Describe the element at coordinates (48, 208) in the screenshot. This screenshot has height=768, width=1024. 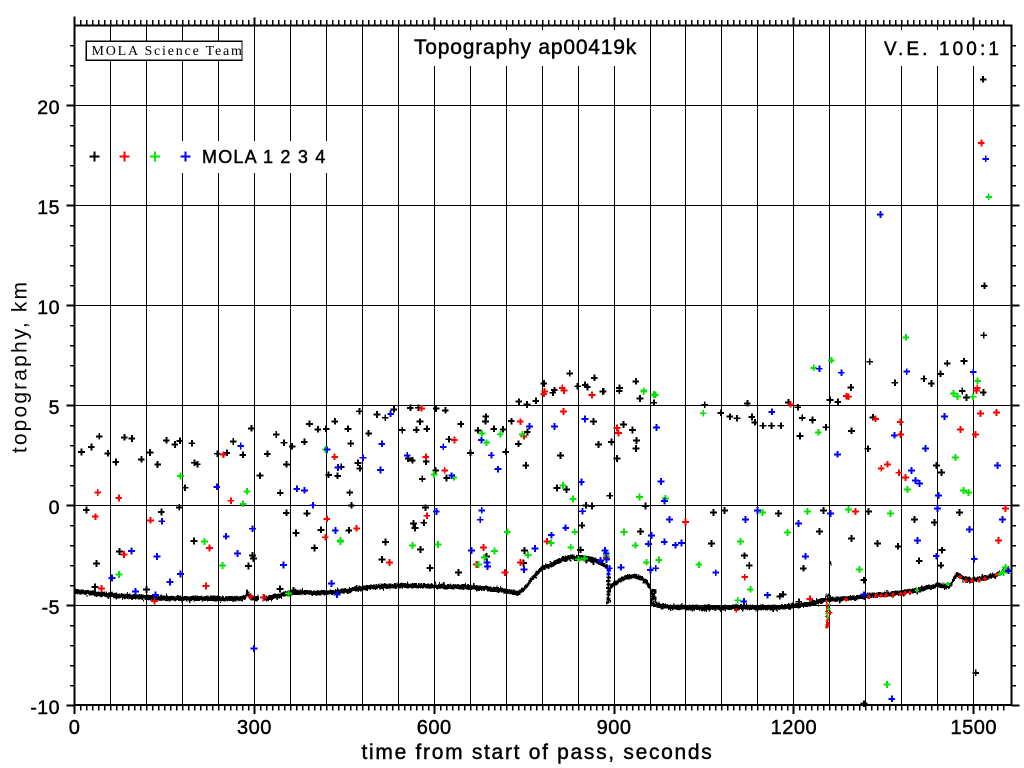
I see `svg-text: 15` at that location.